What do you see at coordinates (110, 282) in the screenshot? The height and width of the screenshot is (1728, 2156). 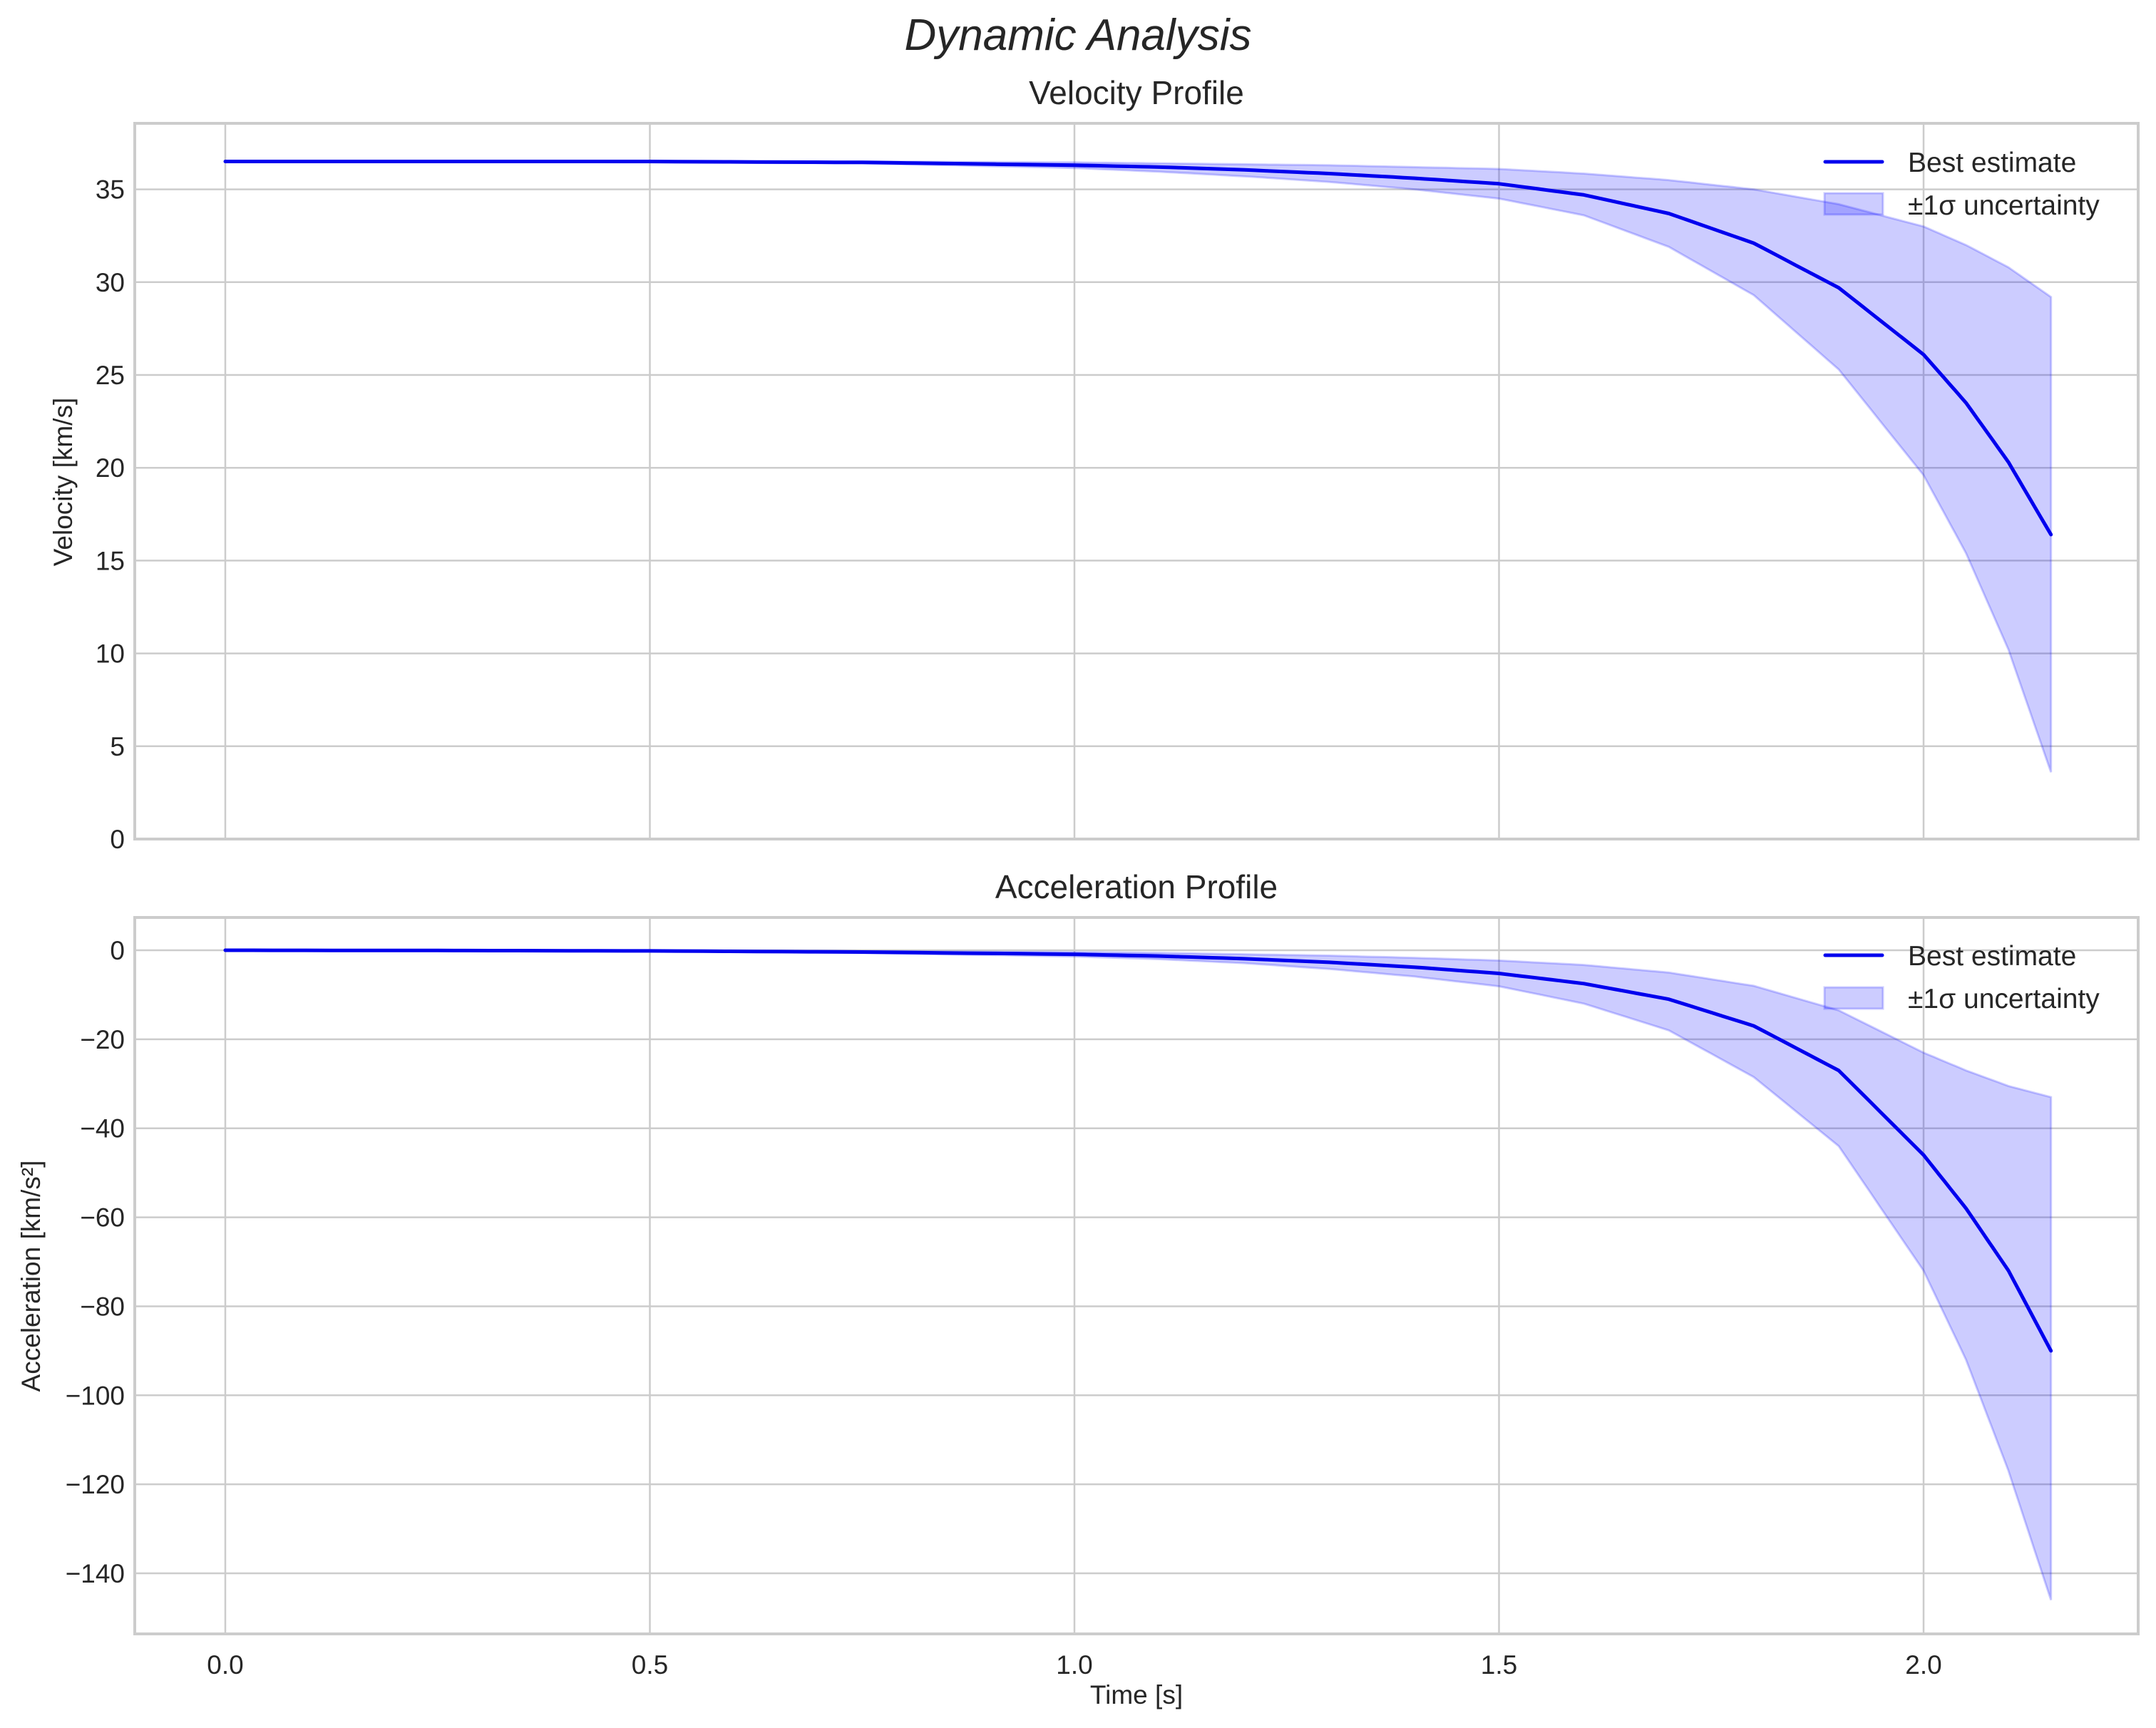 I see `y-tick-label: 30` at bounding box center [110, 282].